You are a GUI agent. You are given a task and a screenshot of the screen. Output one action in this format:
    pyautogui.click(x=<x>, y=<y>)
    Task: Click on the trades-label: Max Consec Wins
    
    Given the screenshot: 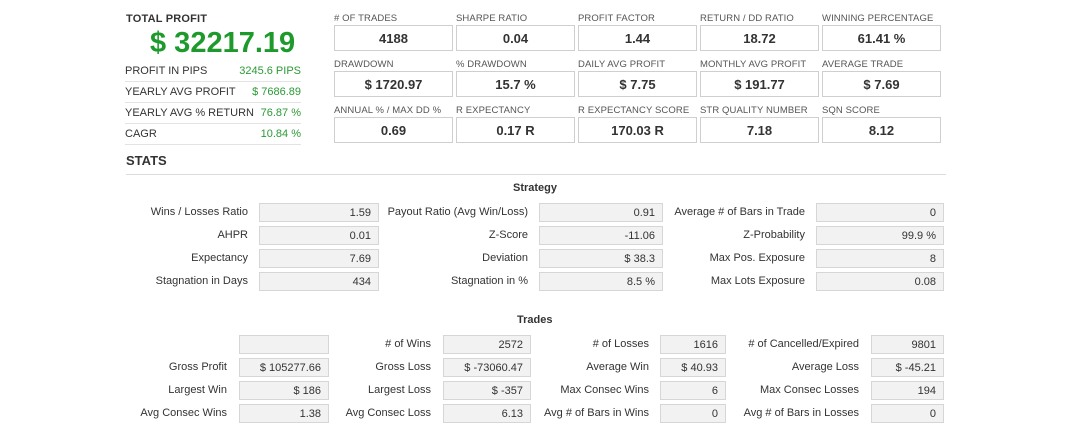 What is the action you would take?
    pyautogui.click(x=604, y=390)
    